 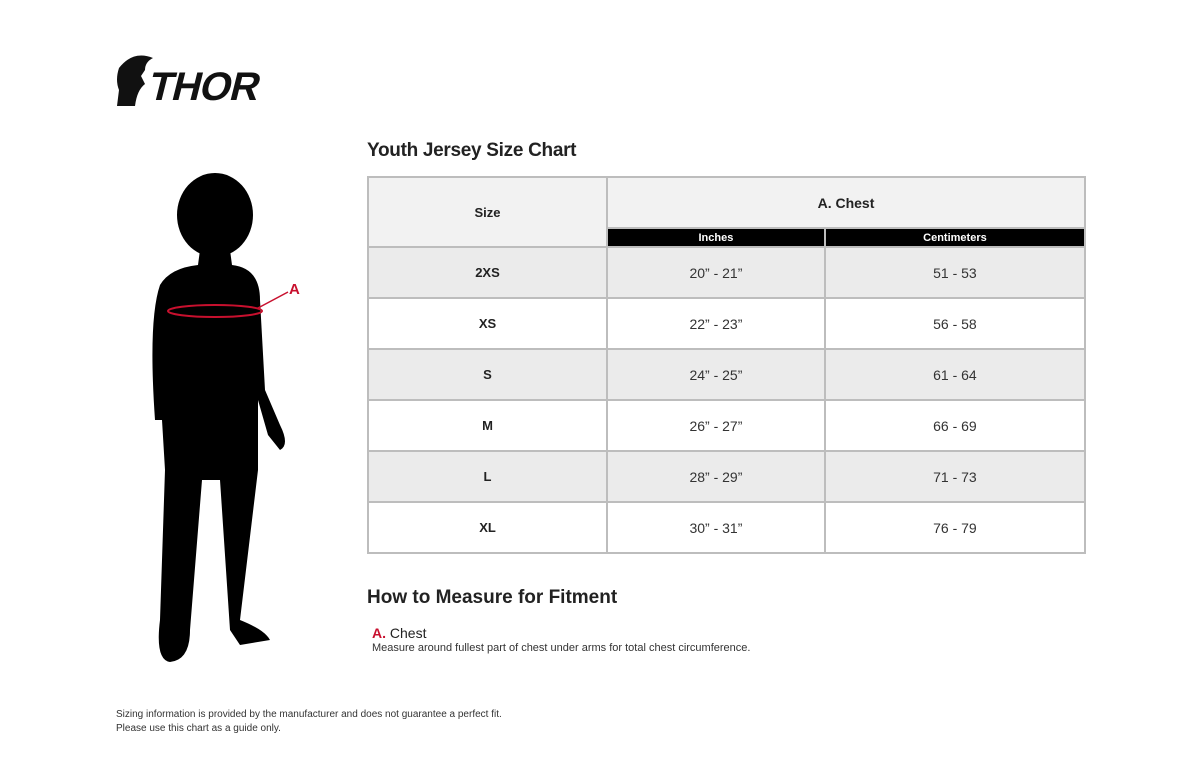 What do you see at coordinates (955, 323) in the screenshot?
I see `cm-cell: 56 - 58` at bounding box center [955, 323].